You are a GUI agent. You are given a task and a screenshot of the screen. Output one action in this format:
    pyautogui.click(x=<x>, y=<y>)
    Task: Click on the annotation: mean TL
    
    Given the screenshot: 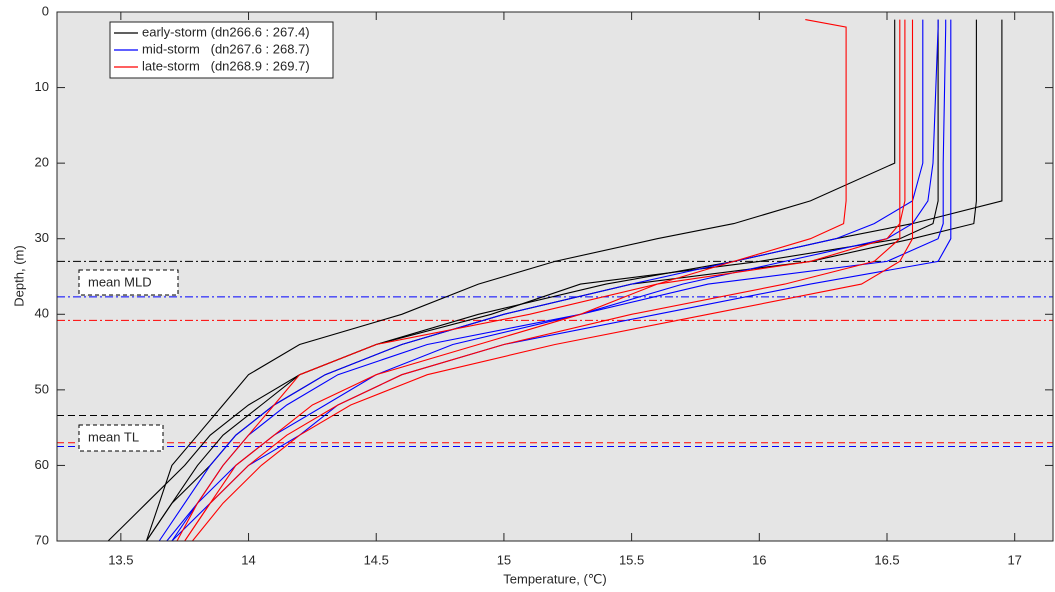 What is the action you would take?
    pyautogui.click(x=113, y=436)
    